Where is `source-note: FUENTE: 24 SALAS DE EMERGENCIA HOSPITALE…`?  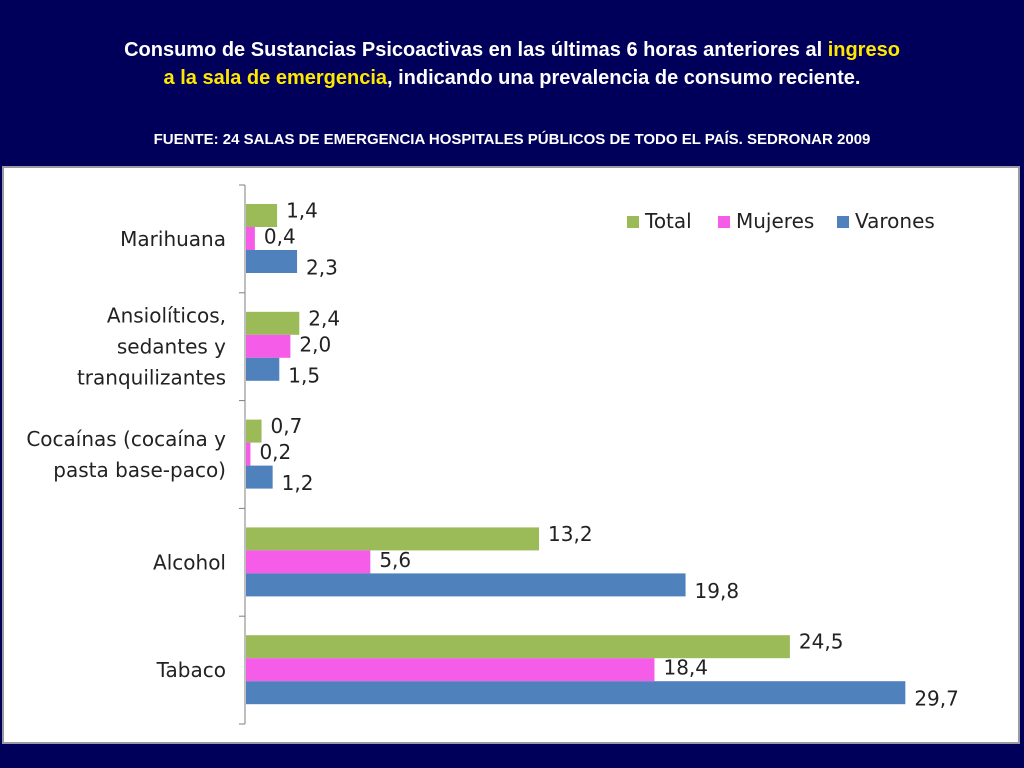 source-note: FUENTE: 24 SALAS DE EMERGENCIA HOSPITALE… is located at coordinates (512, 139).